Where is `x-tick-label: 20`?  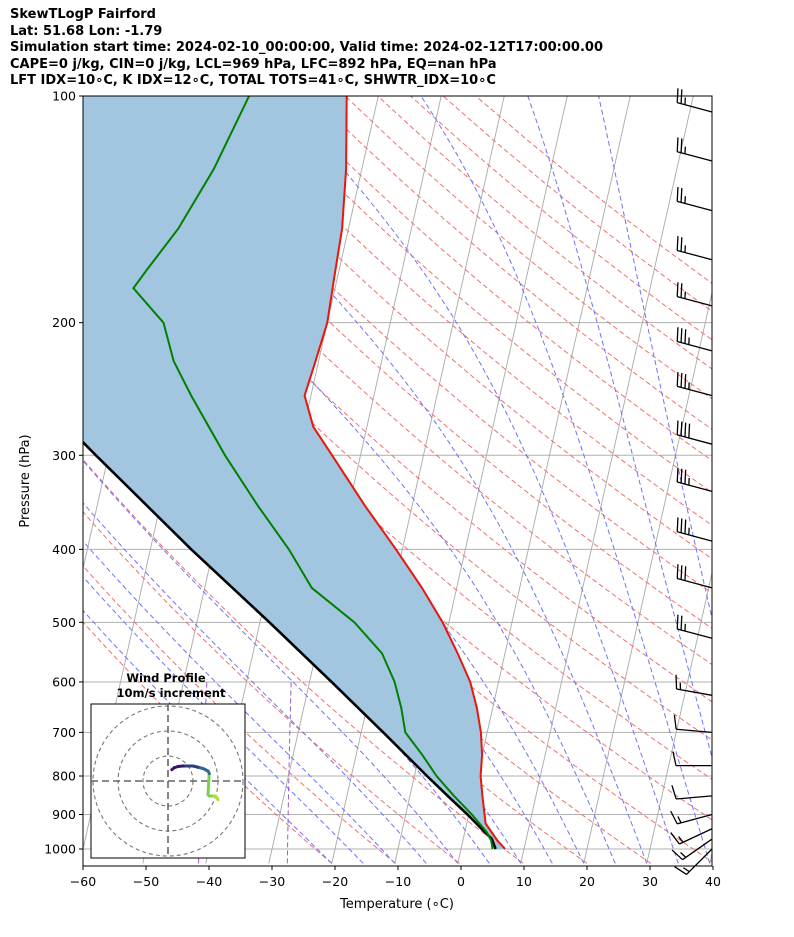
x-tick-label: 20 is located at coordinates (587, 881).